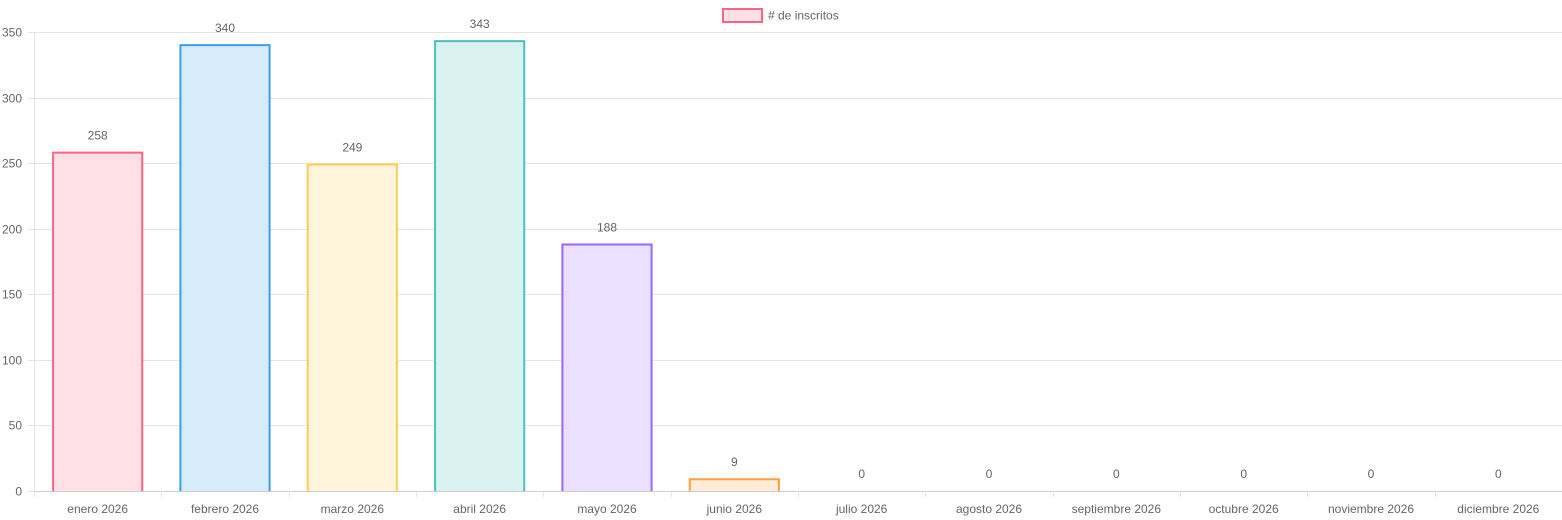  Describe the element at coordinates (12, 33) in the screenshot. I see `y-tick-label: 350` at that location.